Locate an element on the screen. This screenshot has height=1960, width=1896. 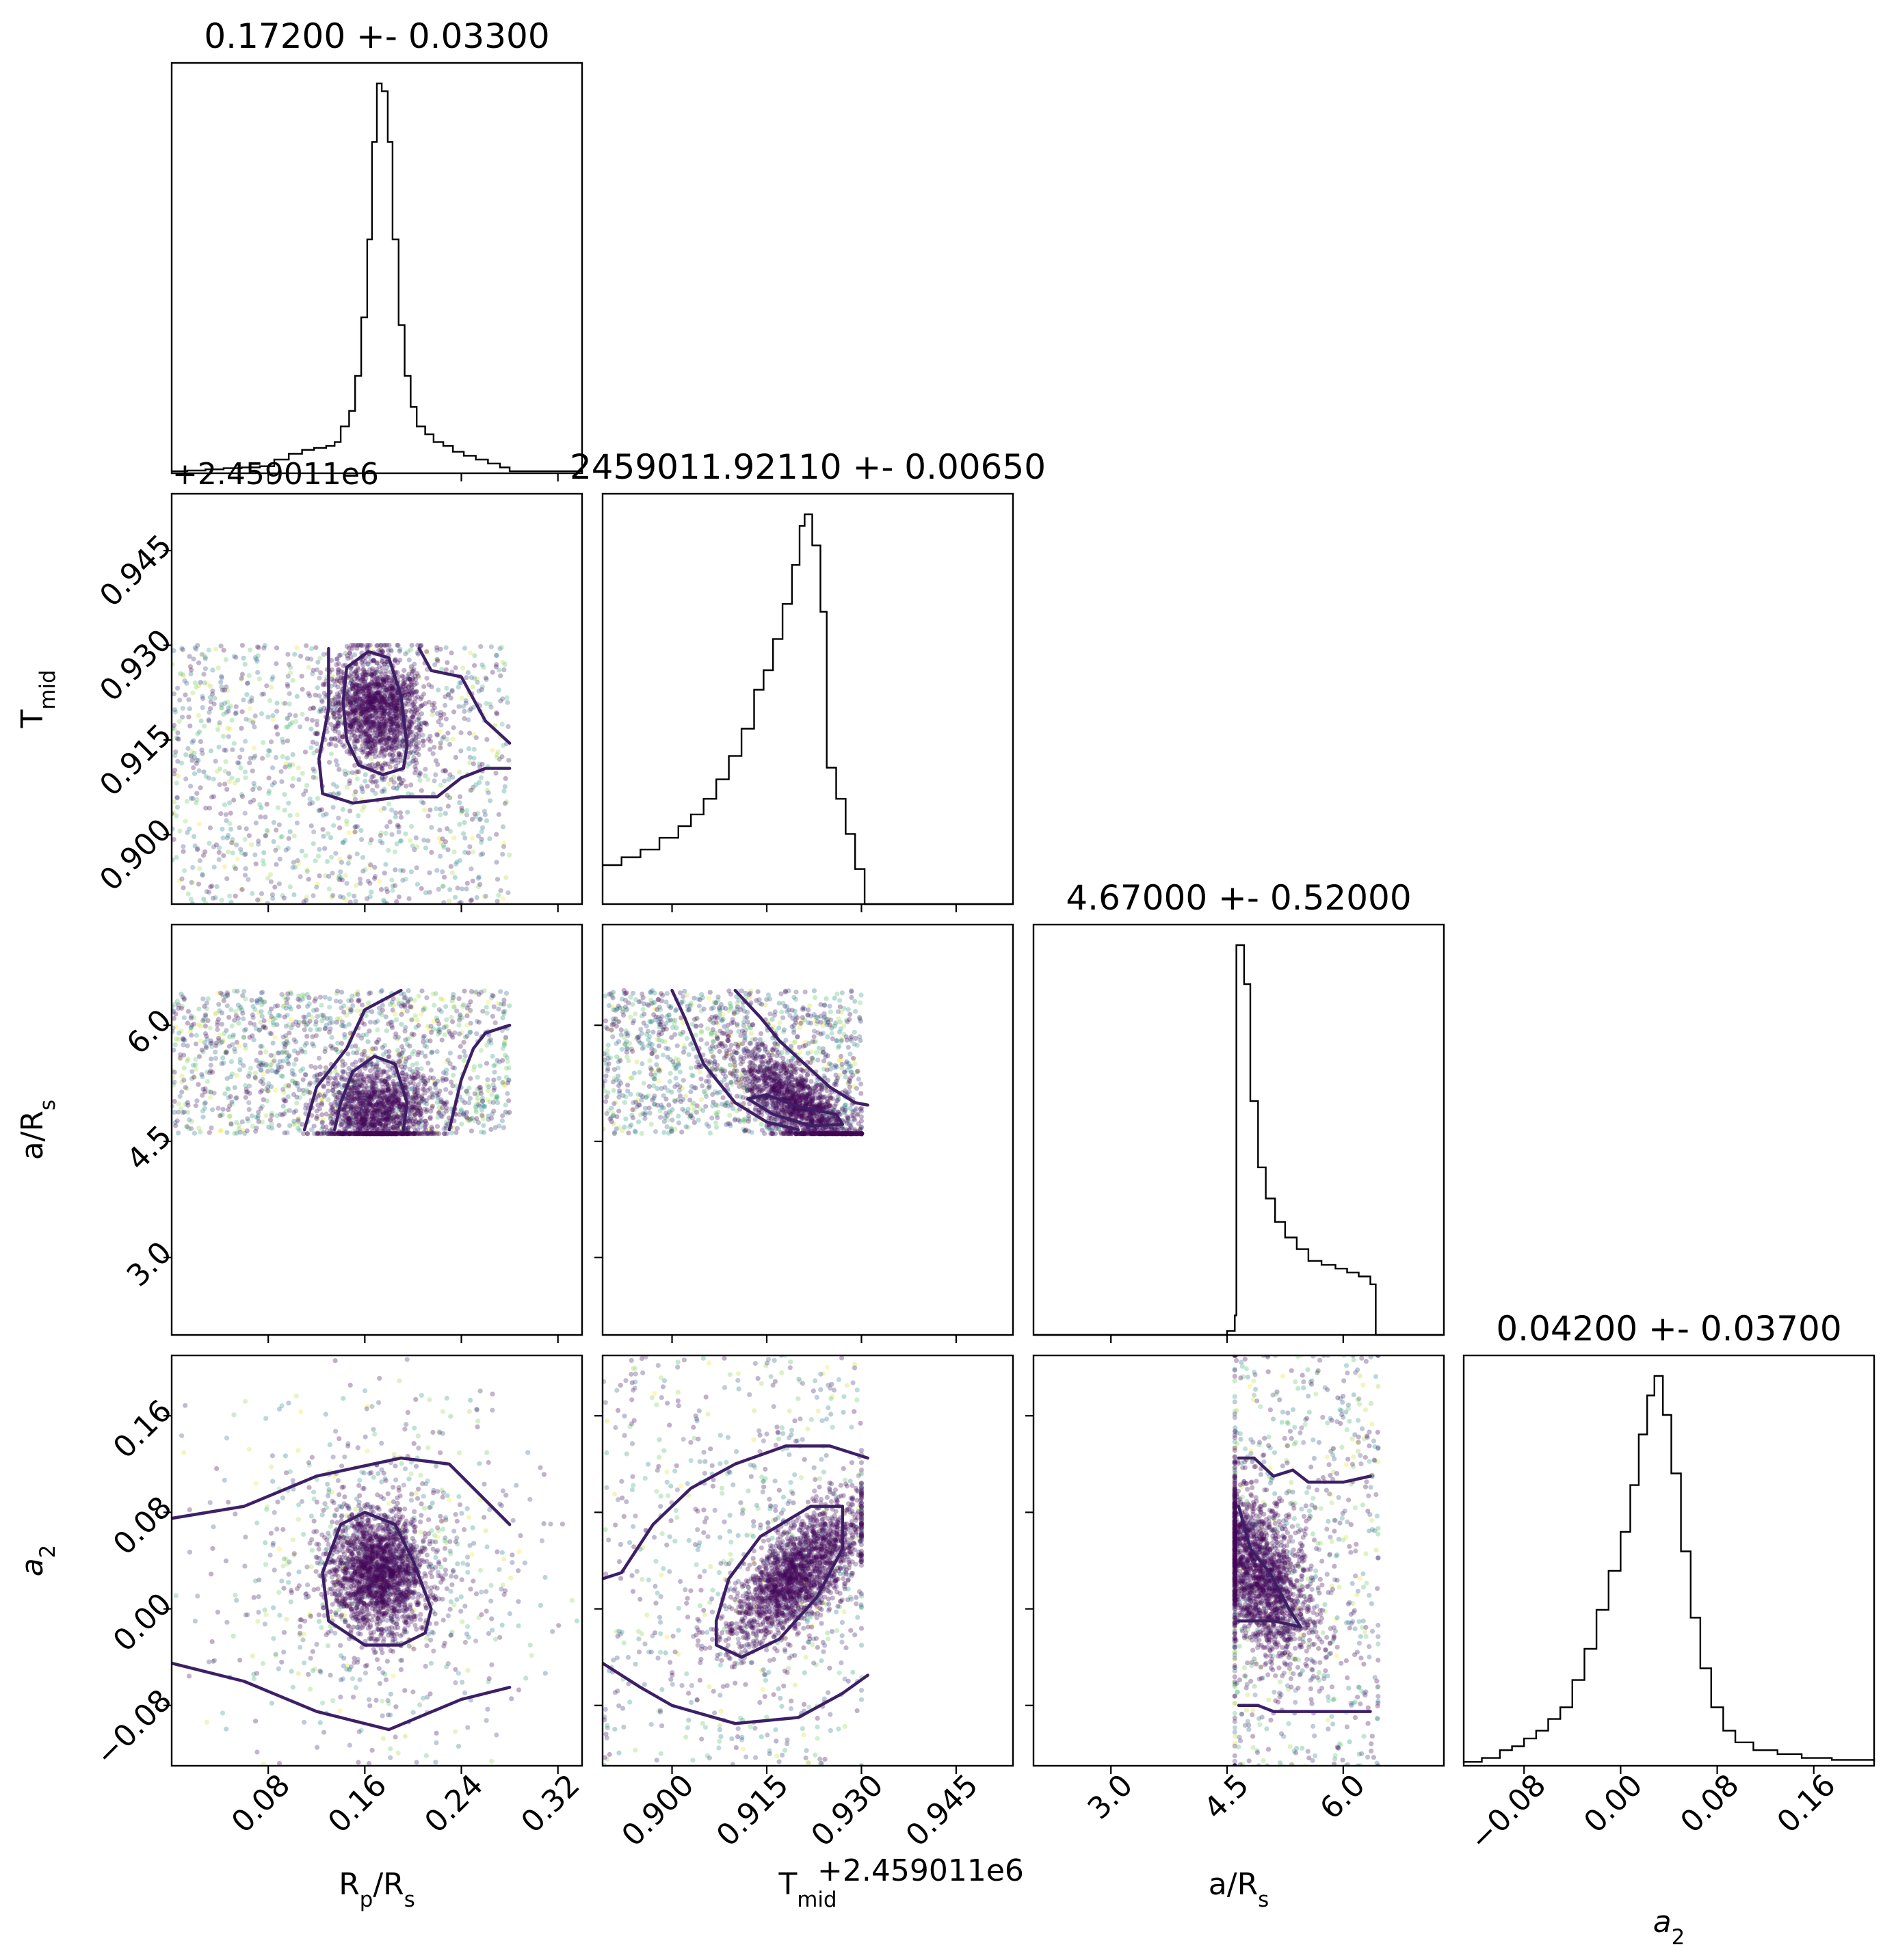
xlabel-a2: a2 is located at coordinates (1669, 1927).